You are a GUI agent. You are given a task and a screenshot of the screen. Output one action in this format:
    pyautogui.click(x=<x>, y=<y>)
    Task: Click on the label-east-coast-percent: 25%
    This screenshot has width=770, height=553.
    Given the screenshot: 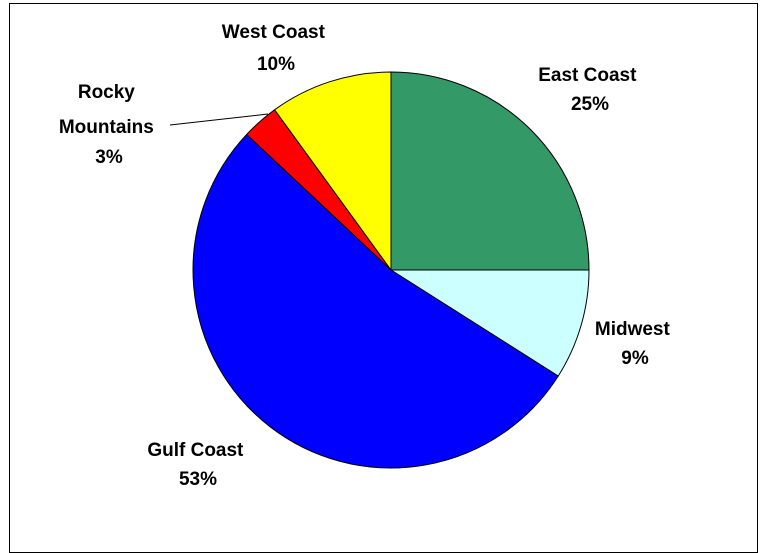 What is the action you would take?
    pyautogui.click(x=590, y=104)
    